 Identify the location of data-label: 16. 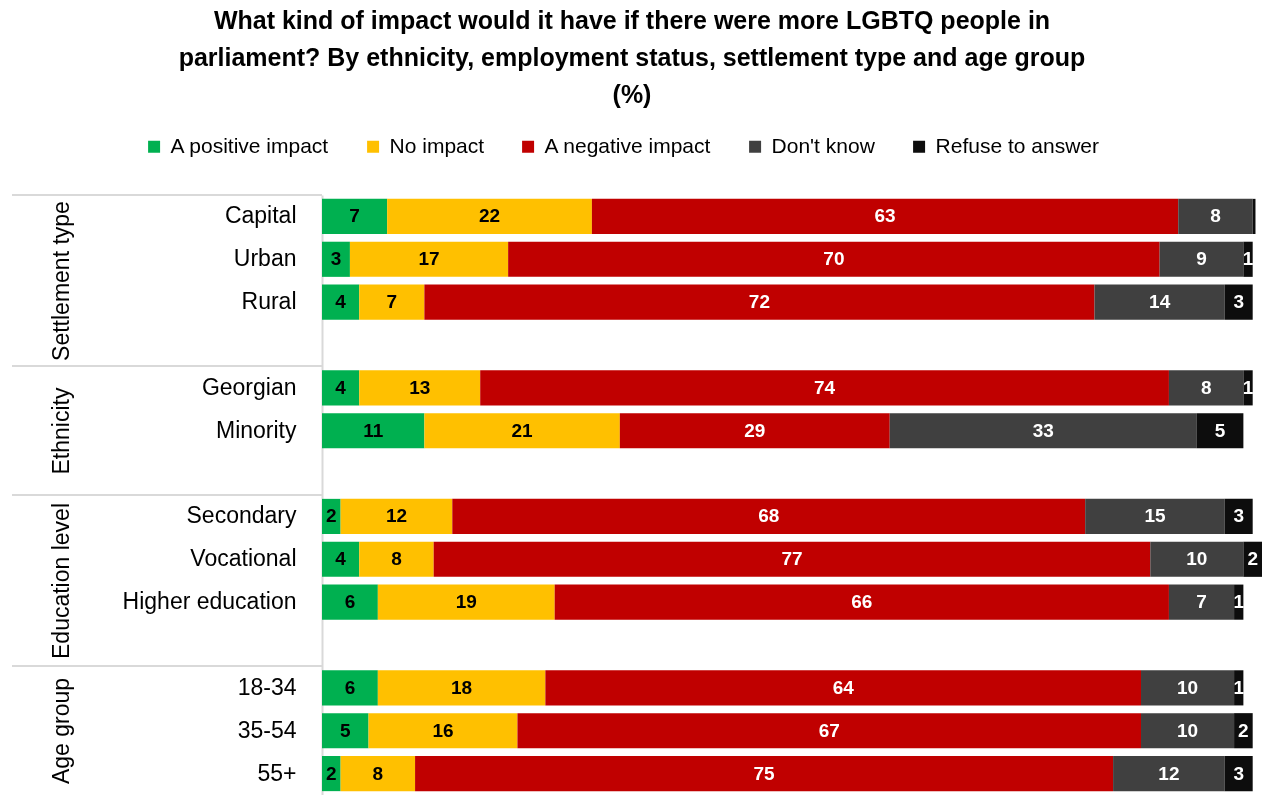
(443, 730).